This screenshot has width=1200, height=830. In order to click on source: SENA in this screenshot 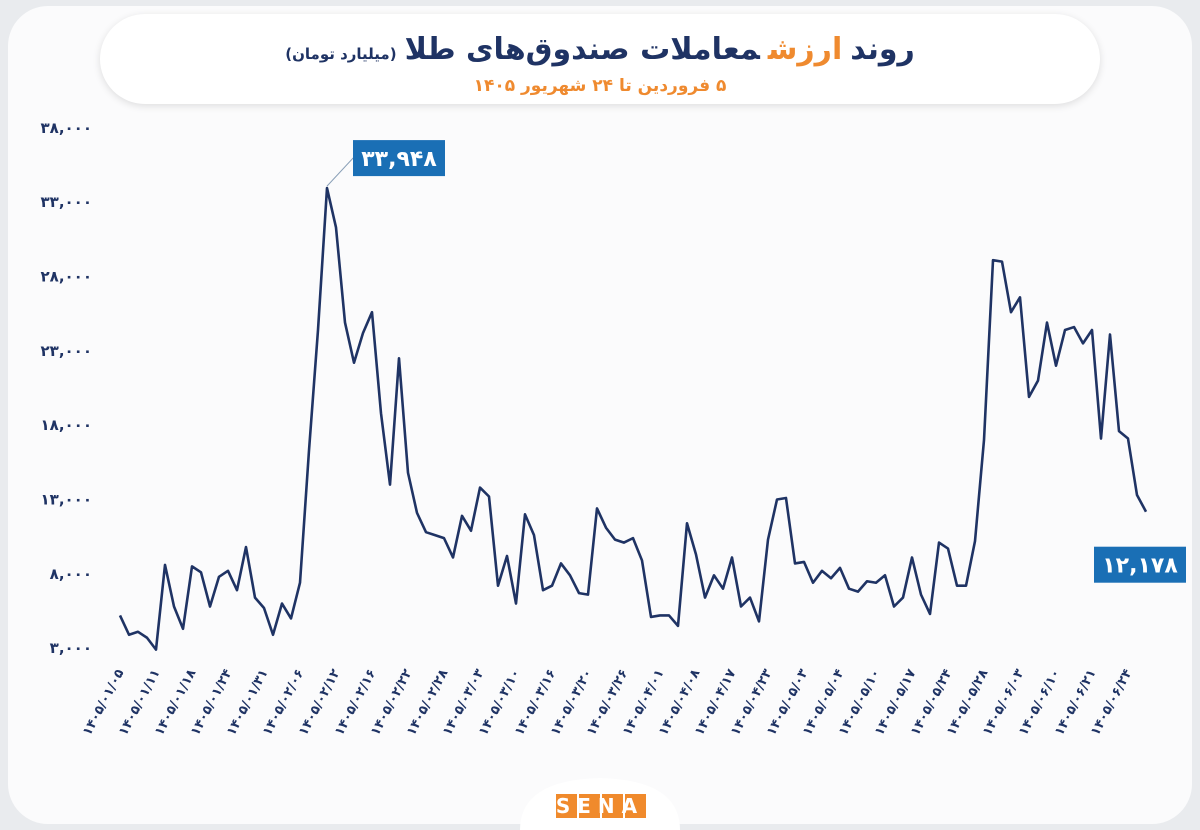, I will do `click(600, 806)`.